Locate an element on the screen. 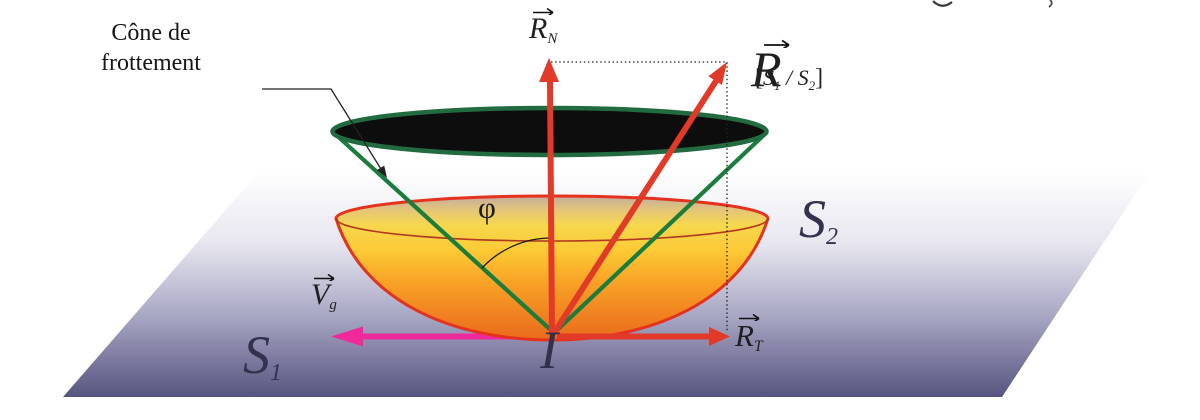  label-solid-s2: S2 is located at coordinates (818, 219).